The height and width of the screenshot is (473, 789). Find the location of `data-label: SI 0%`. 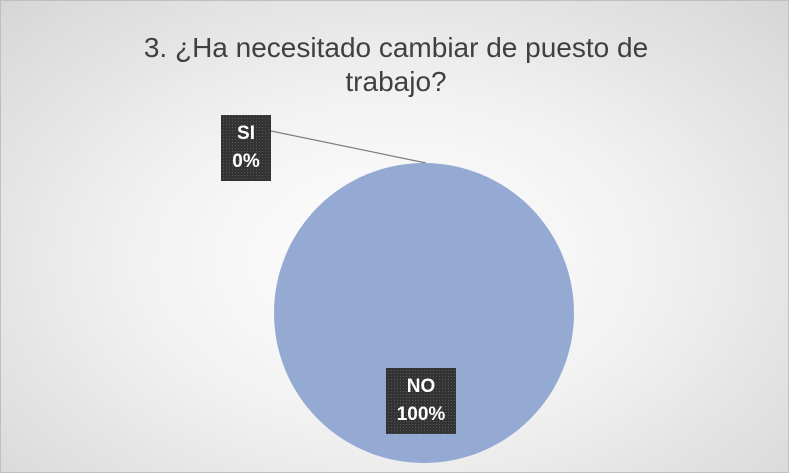

data-label: SI 0% is located at coordinates (246, 148).